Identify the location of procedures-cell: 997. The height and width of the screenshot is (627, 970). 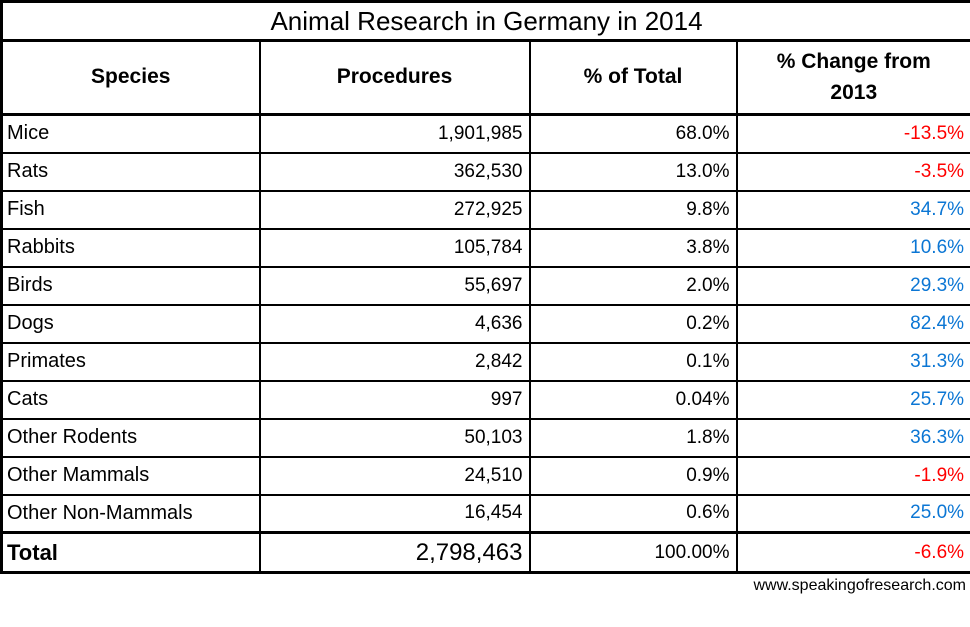
(394, 399).